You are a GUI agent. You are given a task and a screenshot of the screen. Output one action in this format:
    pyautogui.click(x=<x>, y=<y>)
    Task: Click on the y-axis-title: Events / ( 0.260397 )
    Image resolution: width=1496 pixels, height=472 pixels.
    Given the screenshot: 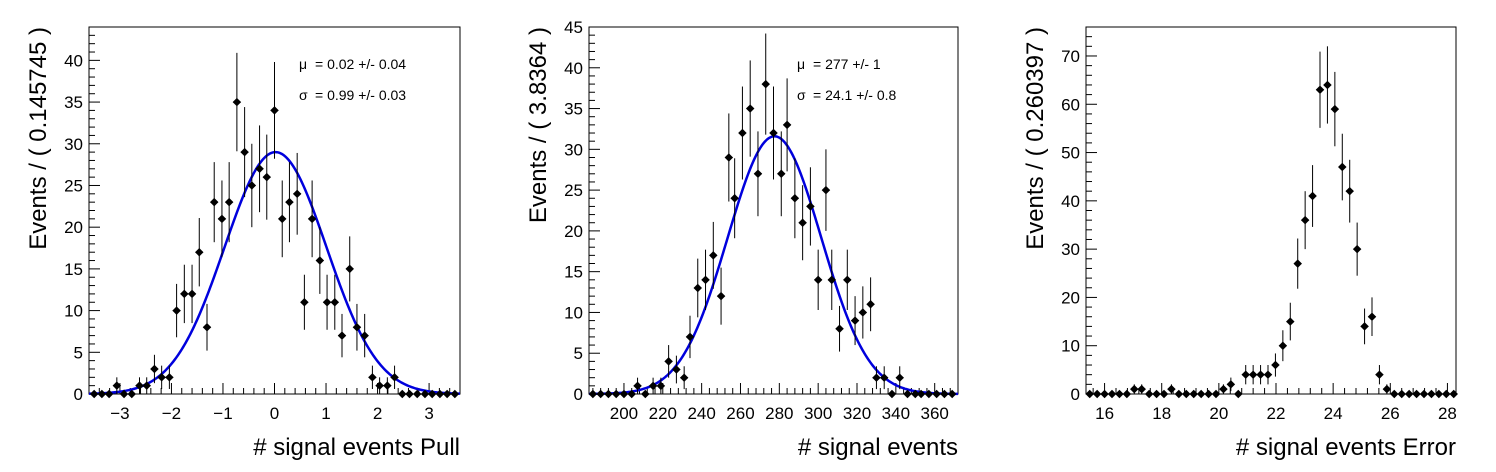 What is the action you would take?
    pyautogui.click(x=1035, y=138)
    